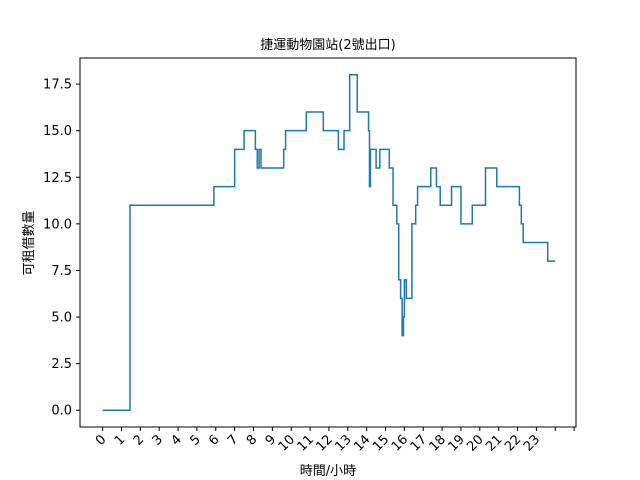 The height and width of the screenshot is (480, 640). Describe the element at coordinates (328, 471) in the screenshot. I see `x-axis-label: 時間/小時` at that location.